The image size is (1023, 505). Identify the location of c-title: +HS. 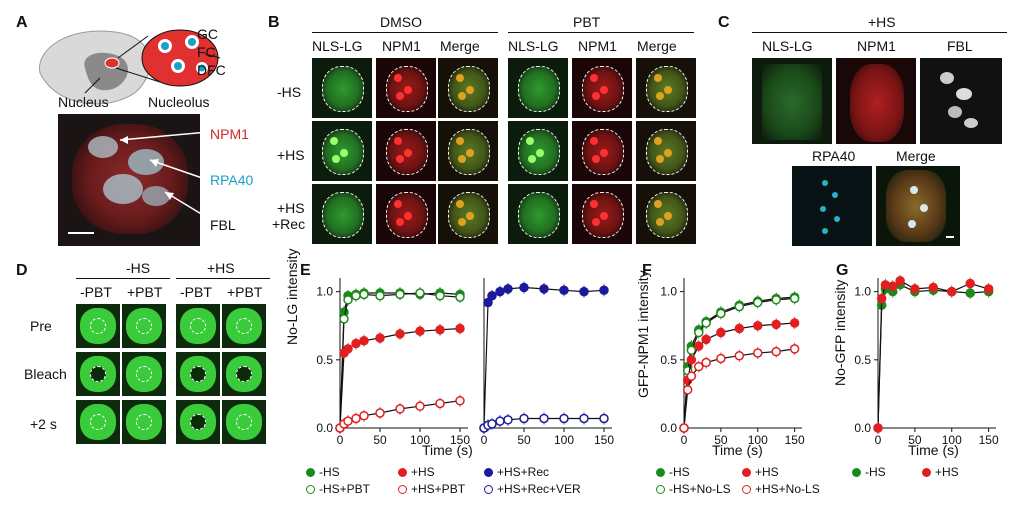
(882, 22).